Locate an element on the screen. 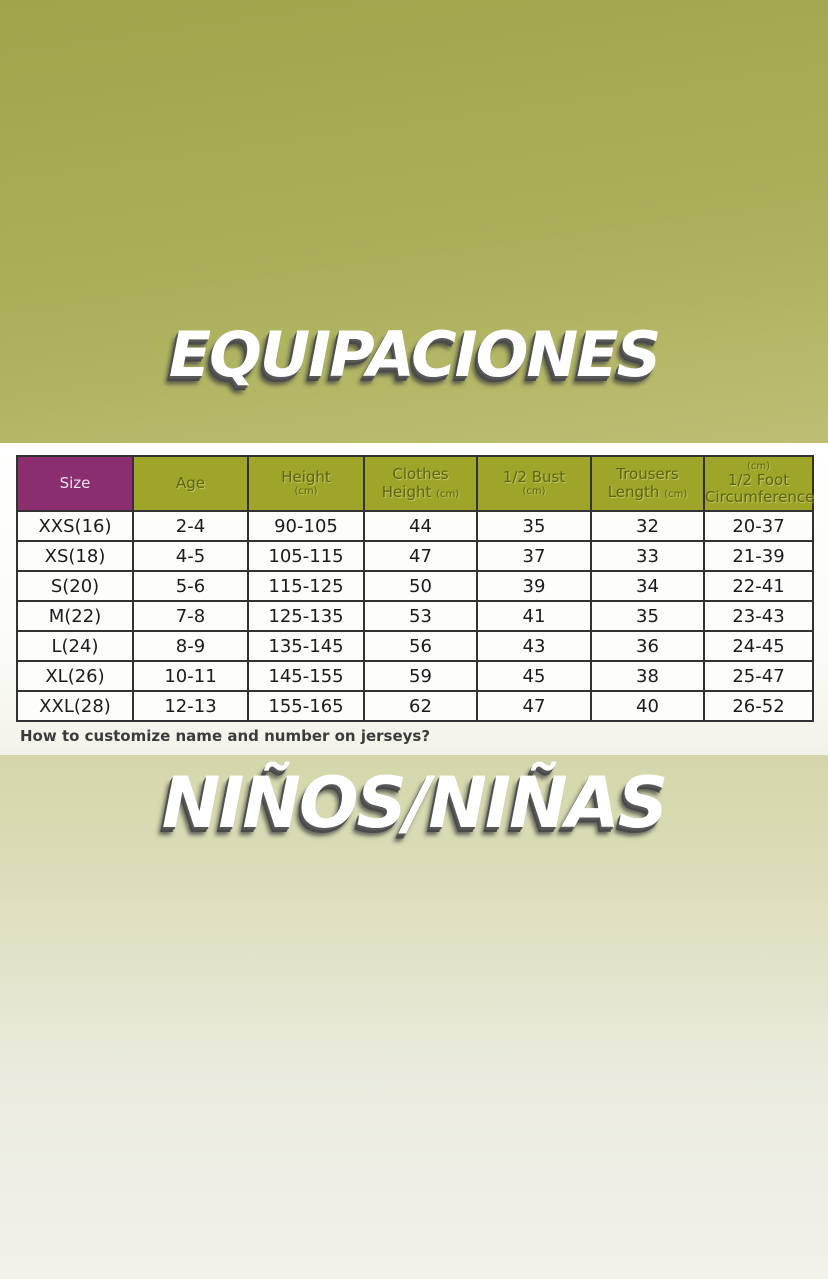 This screenshot has height=1279, width=828. cell-age: 12-13 is located at coordinates (190, 706).